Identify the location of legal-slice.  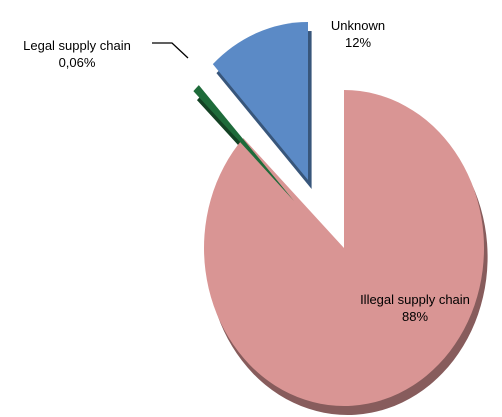
(243, 143).